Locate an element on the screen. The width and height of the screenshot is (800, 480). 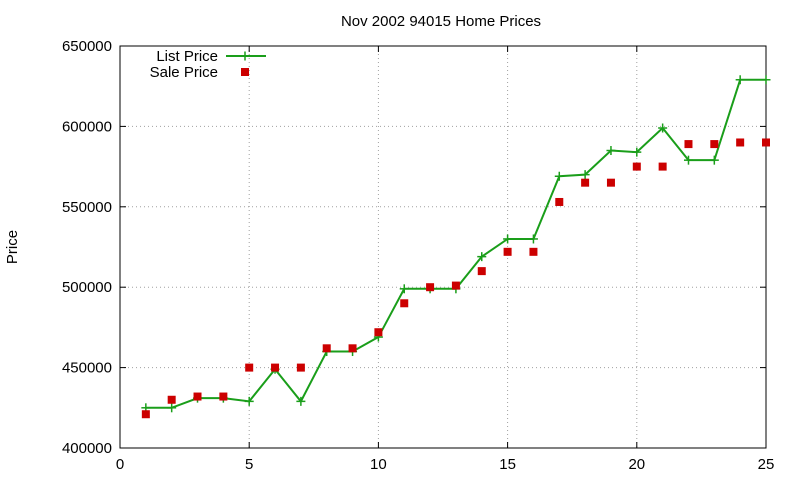
x-tick-label: 10 is located at coordinates (378, 464).